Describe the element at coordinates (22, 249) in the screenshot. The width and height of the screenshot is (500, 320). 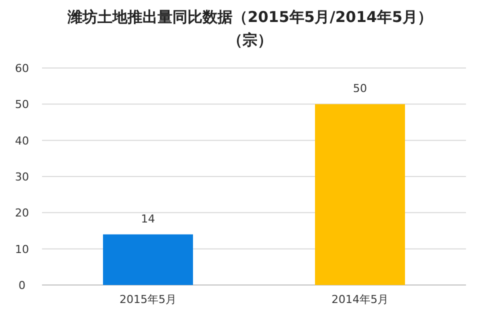
I see `y-tick-label: 10` at that location.